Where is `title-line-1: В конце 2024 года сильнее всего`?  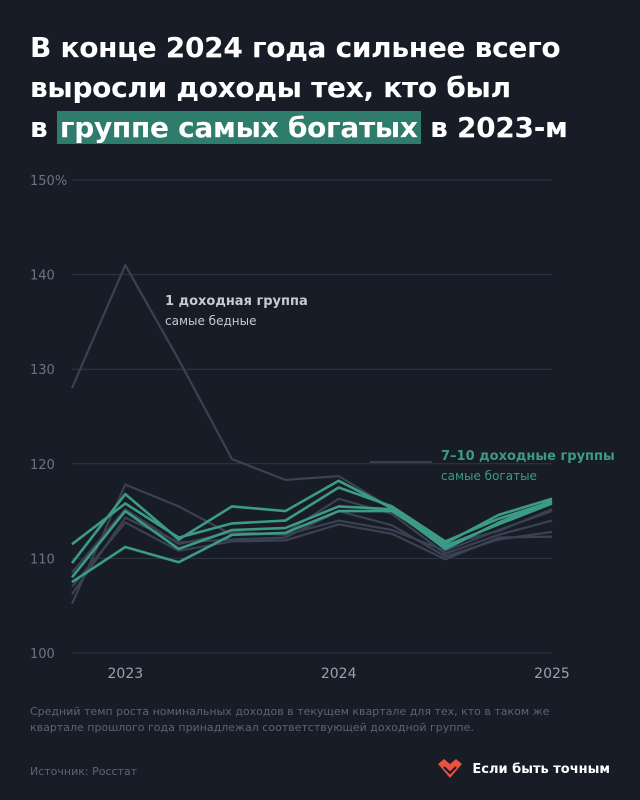 title-line-1: В конце 2024 года сильнее всего is located at coordinates (295, 47).